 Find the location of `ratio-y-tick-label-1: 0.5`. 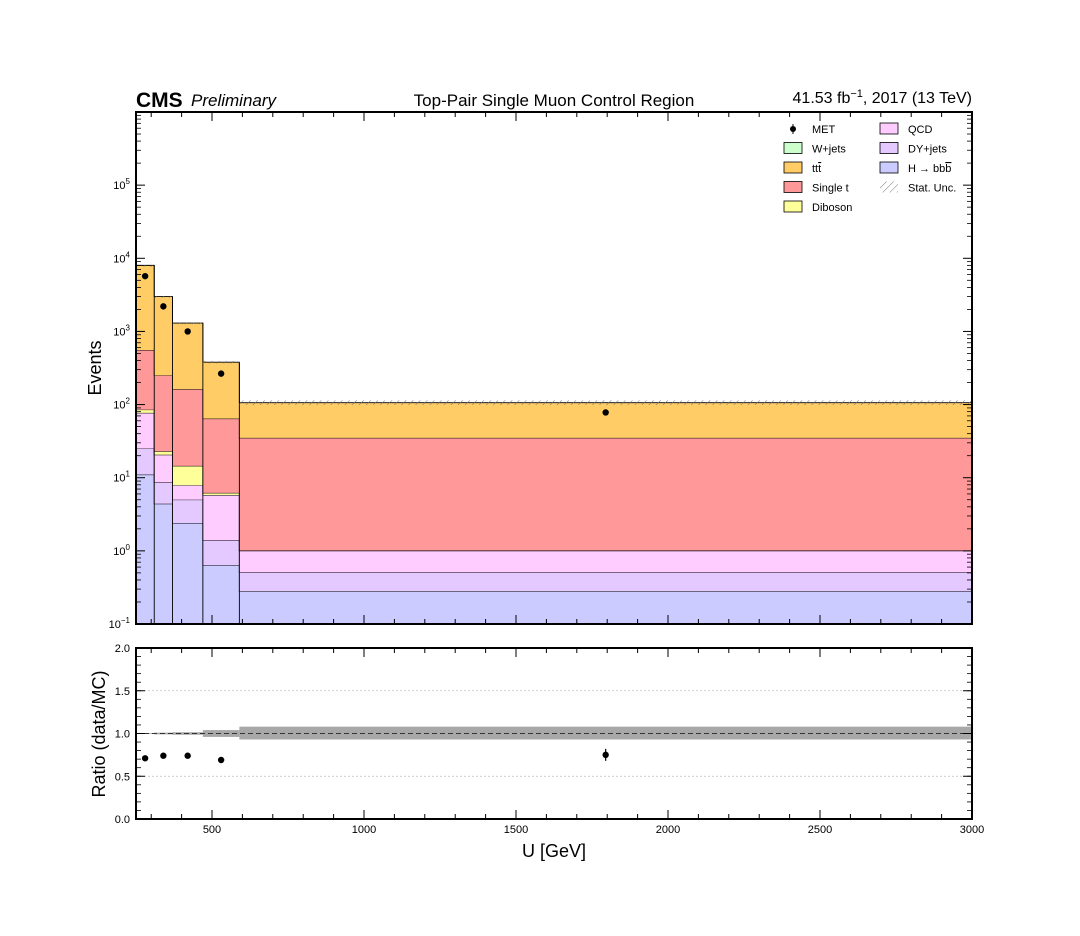

ratio-y-tick-label-1: 0.5 is located at coordinates (122, 777).